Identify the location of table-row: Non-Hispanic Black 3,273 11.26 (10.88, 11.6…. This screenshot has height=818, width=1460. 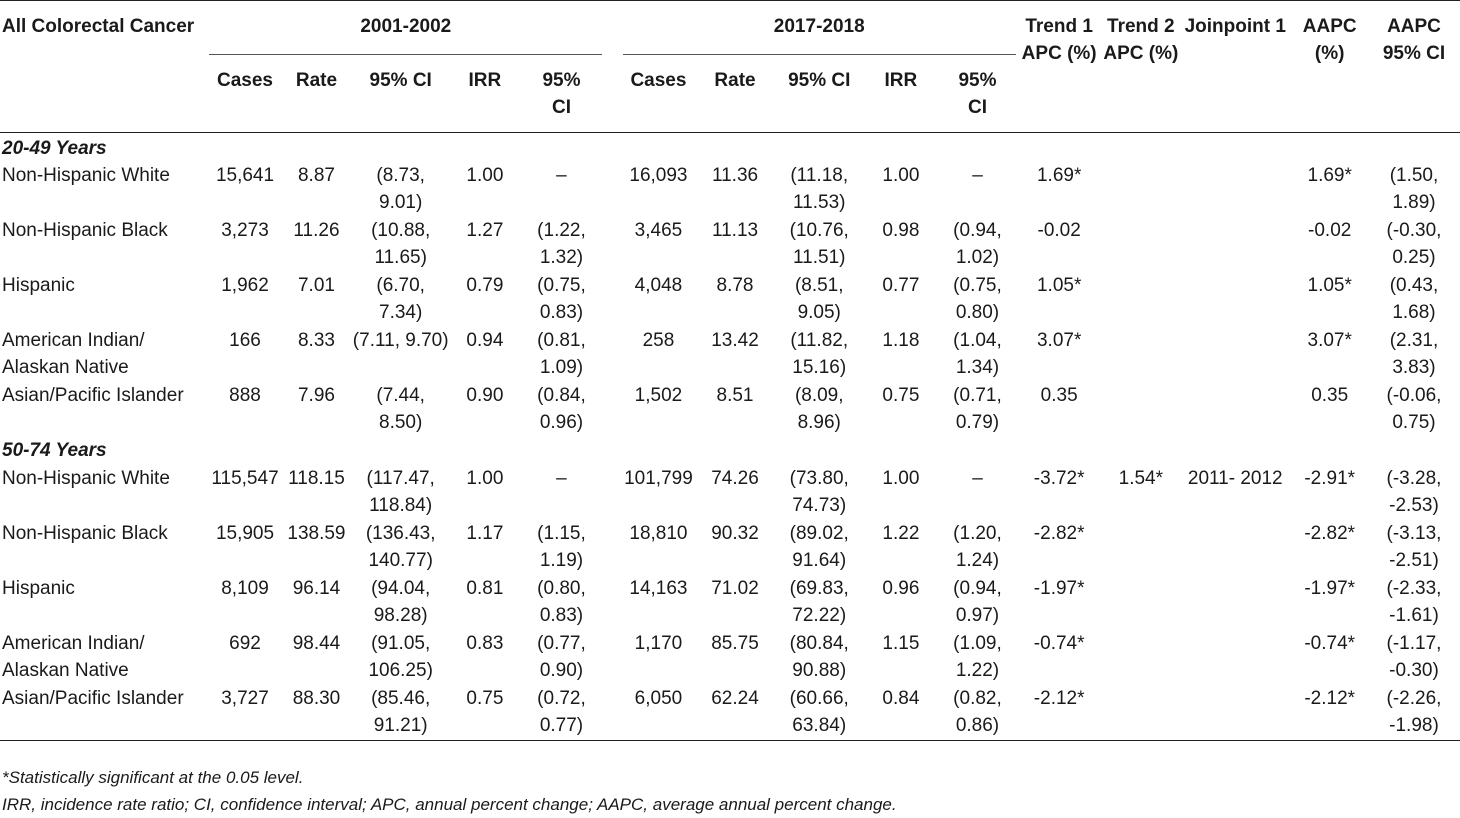
(730, 244).